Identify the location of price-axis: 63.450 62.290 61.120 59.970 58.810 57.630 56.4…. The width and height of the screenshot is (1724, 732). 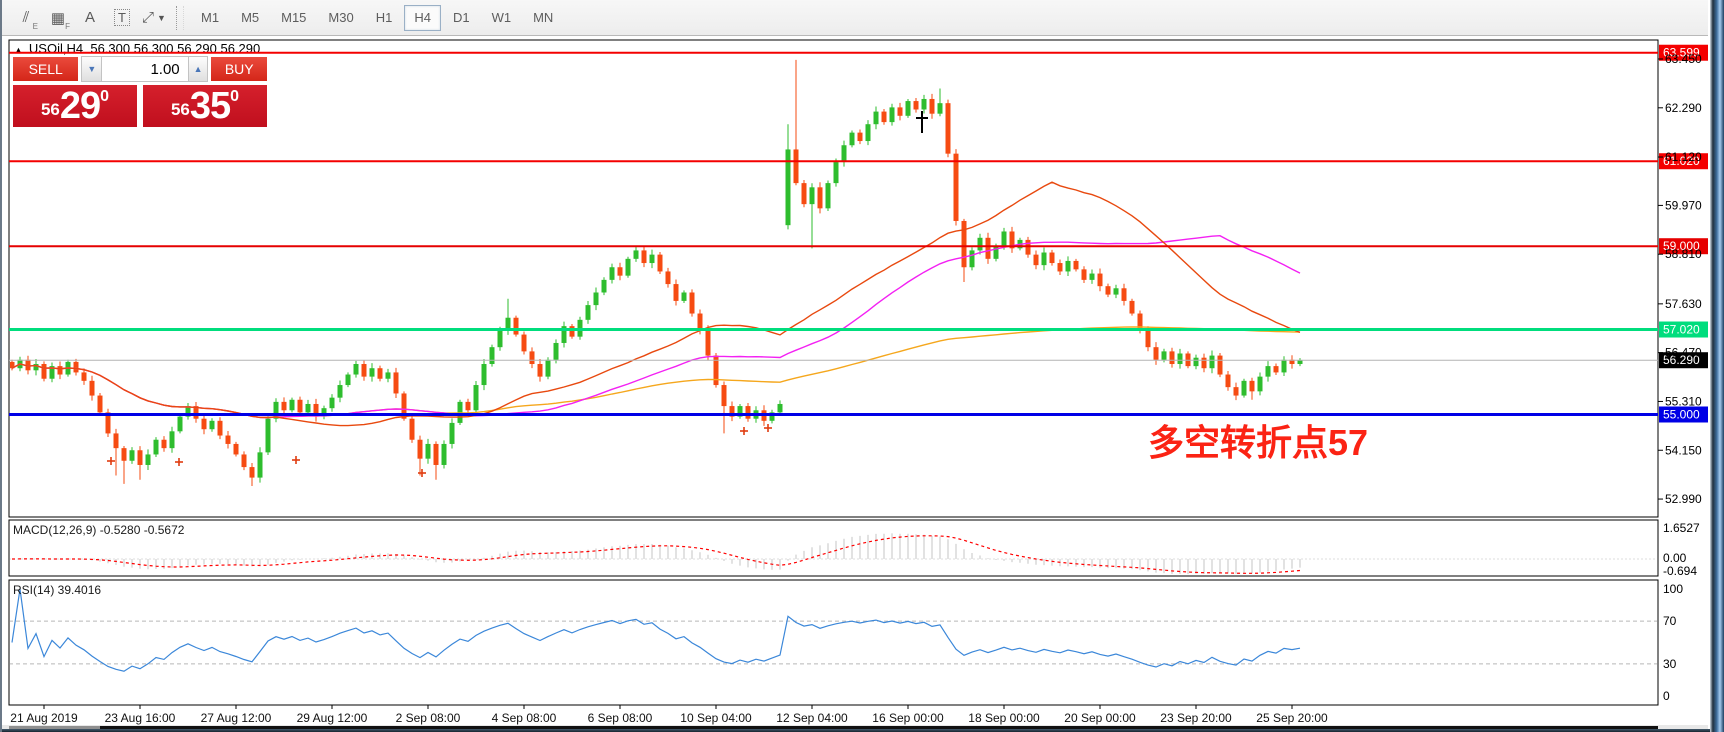
(1680, 377).